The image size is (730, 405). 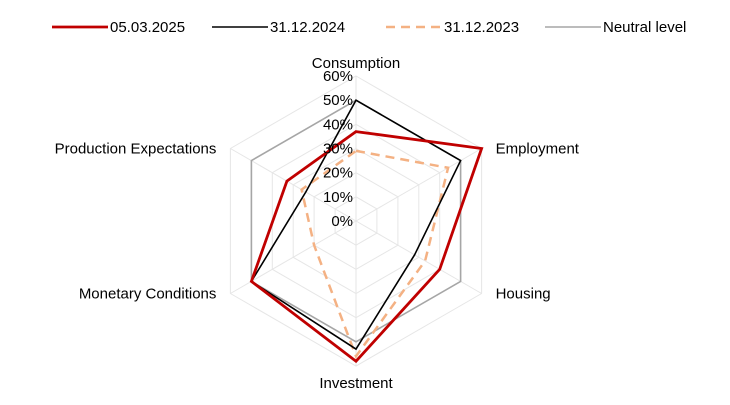 I want to click on tick-label-20: 20%, so click(x=338, y=173).